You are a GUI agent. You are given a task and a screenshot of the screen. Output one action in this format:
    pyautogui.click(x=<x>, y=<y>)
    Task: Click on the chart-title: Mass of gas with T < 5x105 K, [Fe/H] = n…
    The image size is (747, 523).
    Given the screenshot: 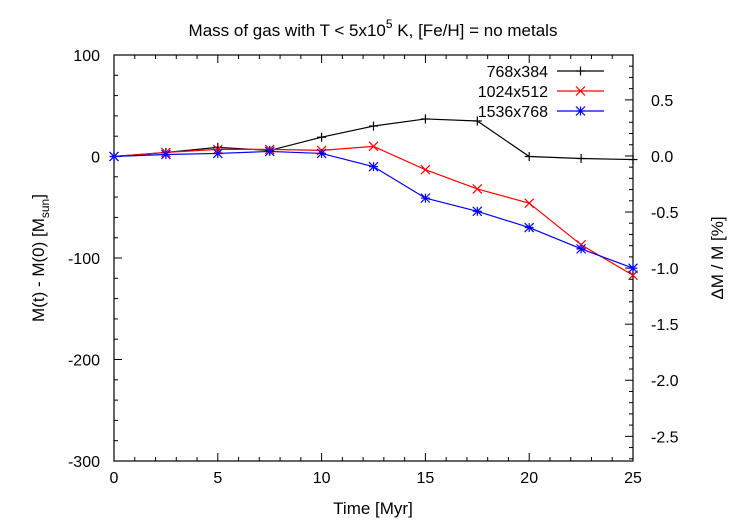 What is the action you would take?
    pyautogui.click(x=373, y=28)
    